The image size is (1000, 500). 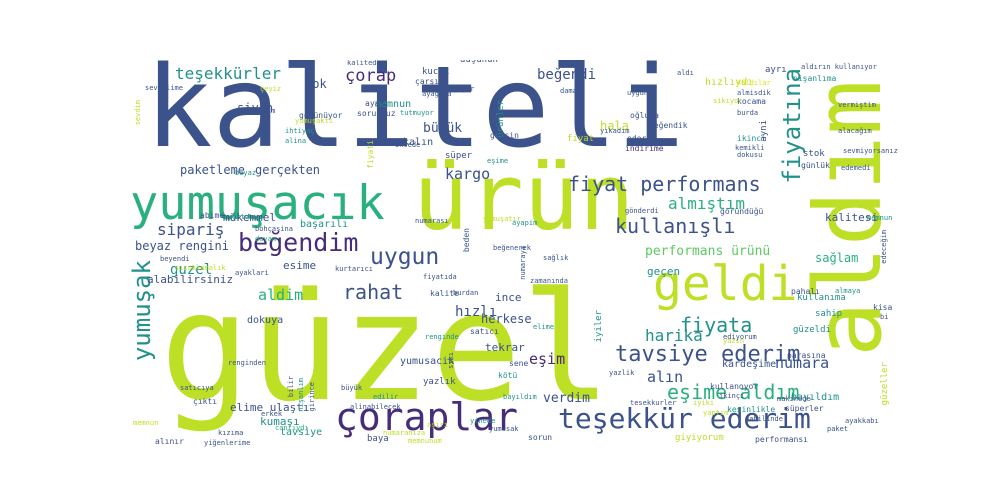 I want to click on word: düşünün, so click(x=479, y=62).